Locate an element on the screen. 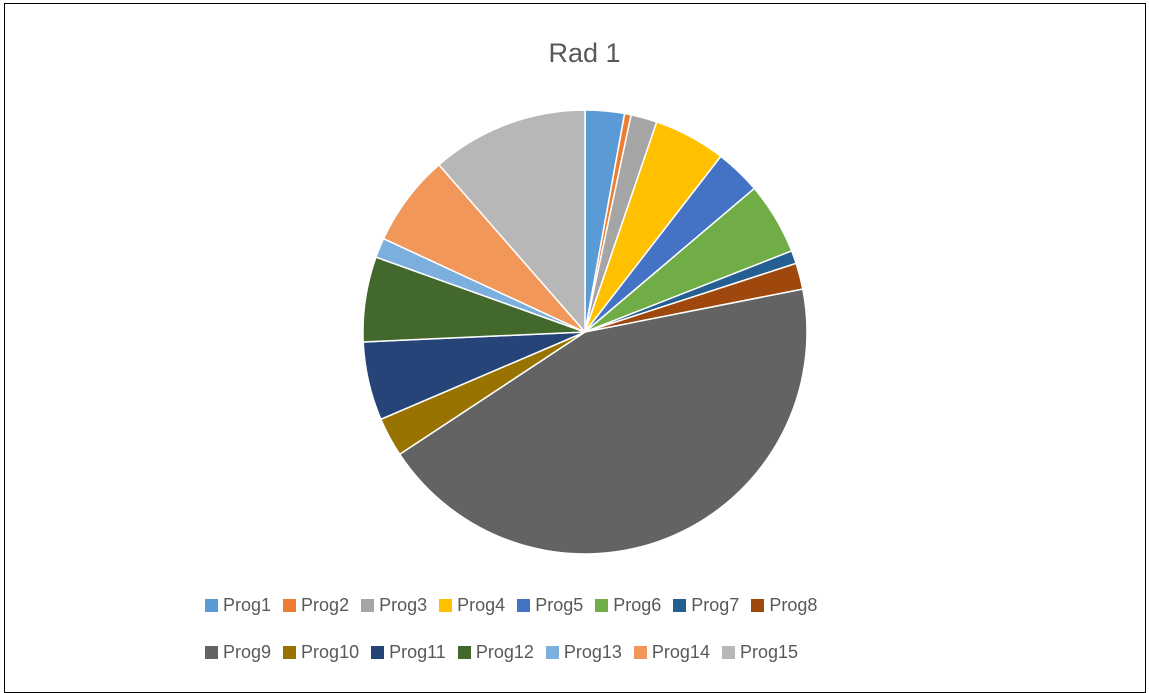 The width and height of the screenshot is (1149, 693). pie-slice-prog9 is located at coordinates (603, 421).